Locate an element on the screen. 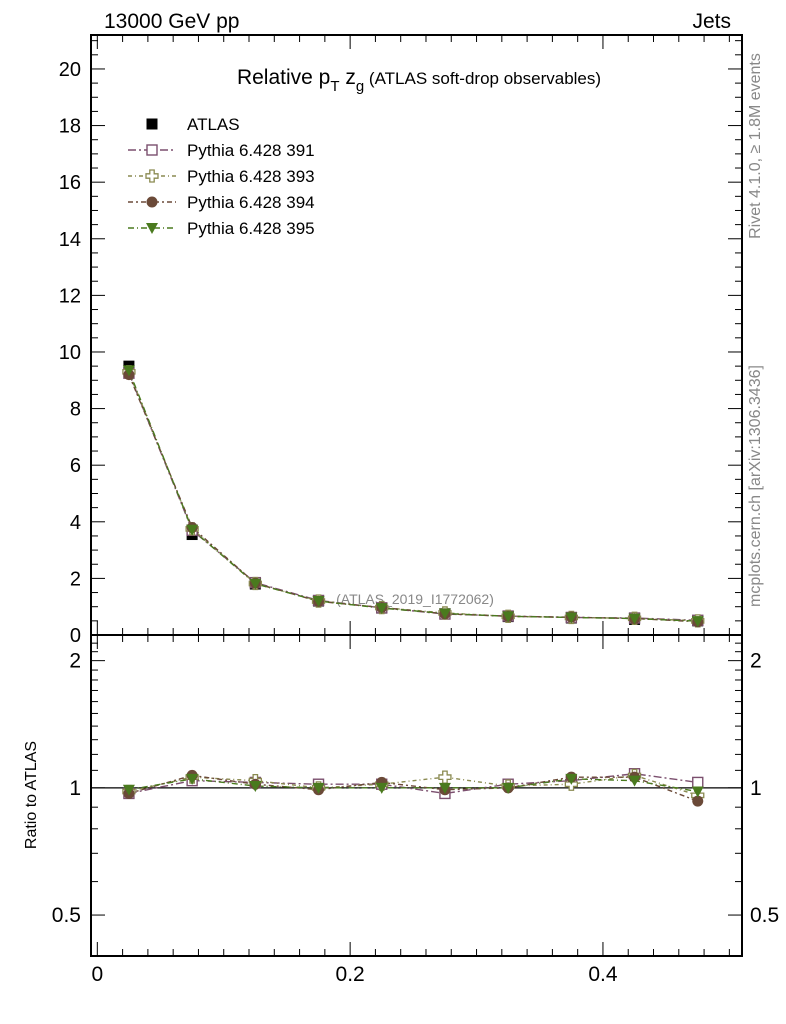 This screenshot has height=1024, width=786. rivet-label: Rivet 4.1.0, ≥ 1.8M events is located at coordinates (755, 146).